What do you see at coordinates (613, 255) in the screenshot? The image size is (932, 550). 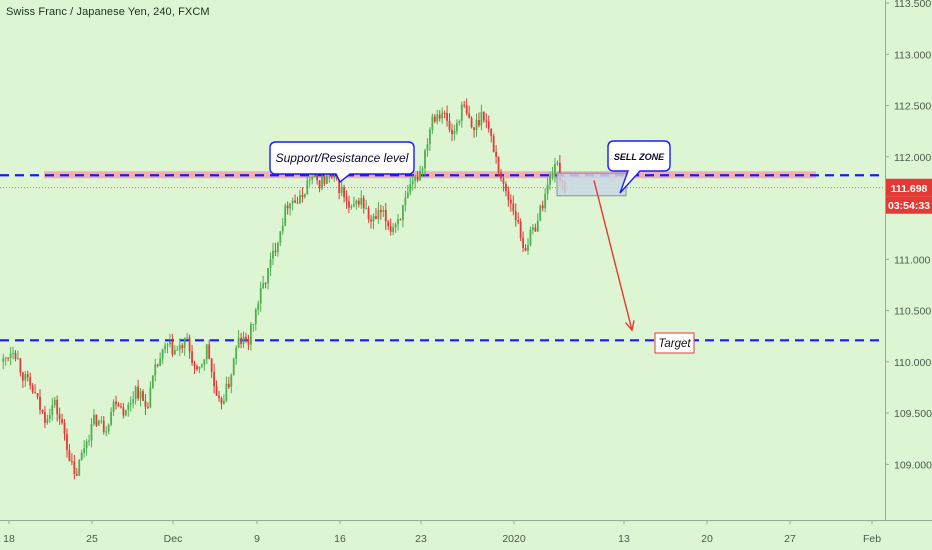 I see `arrow-shaft` at bounding box center [613, 255].